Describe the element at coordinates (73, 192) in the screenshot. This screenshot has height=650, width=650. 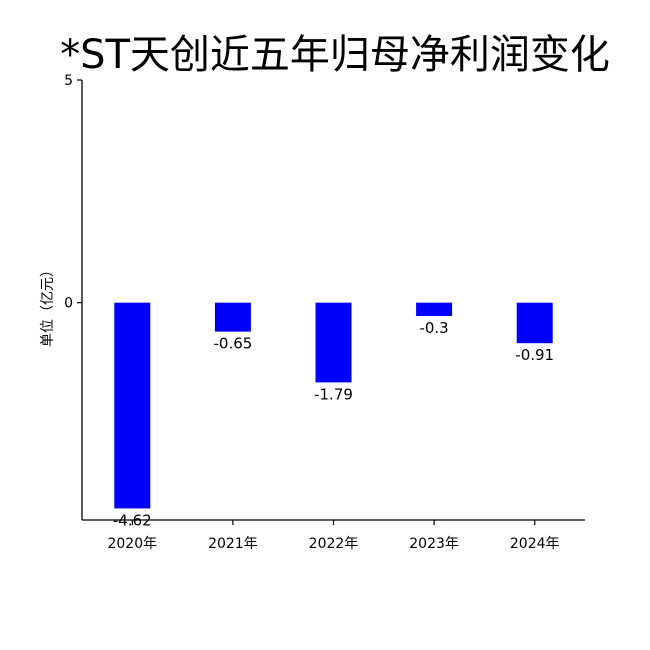
I see `y-axis-ticks: 50` at that location.